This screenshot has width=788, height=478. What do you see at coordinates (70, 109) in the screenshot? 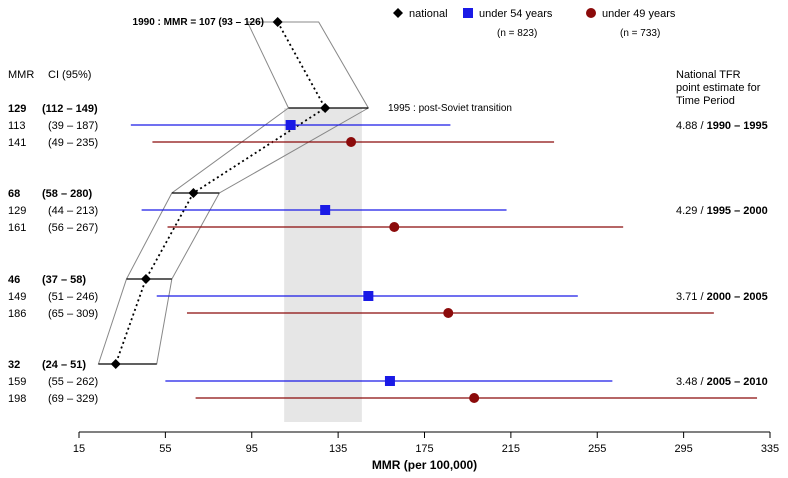
I see `ci-value-national: (112 – 149)` at bounding box center [70, 109].